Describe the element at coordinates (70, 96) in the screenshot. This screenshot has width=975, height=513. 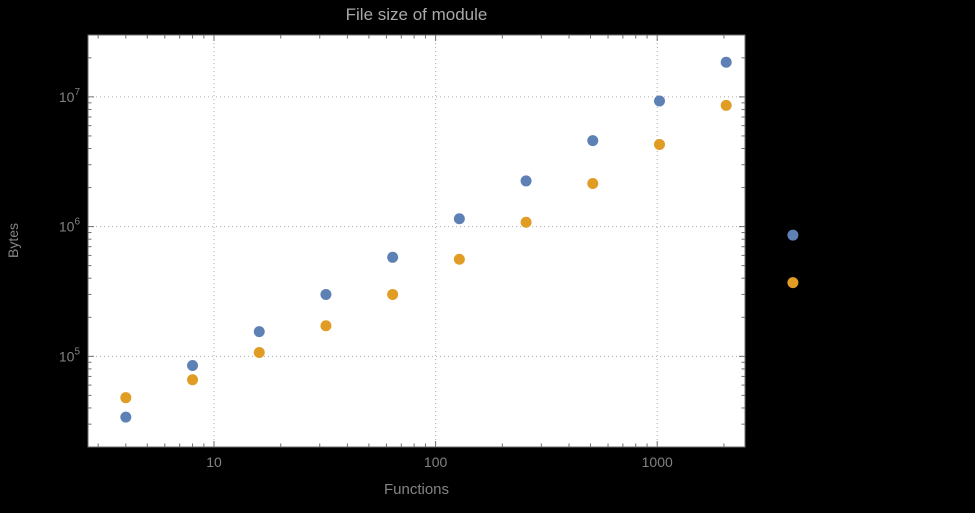
I see `y-tick-label: 10⁷` at that location.